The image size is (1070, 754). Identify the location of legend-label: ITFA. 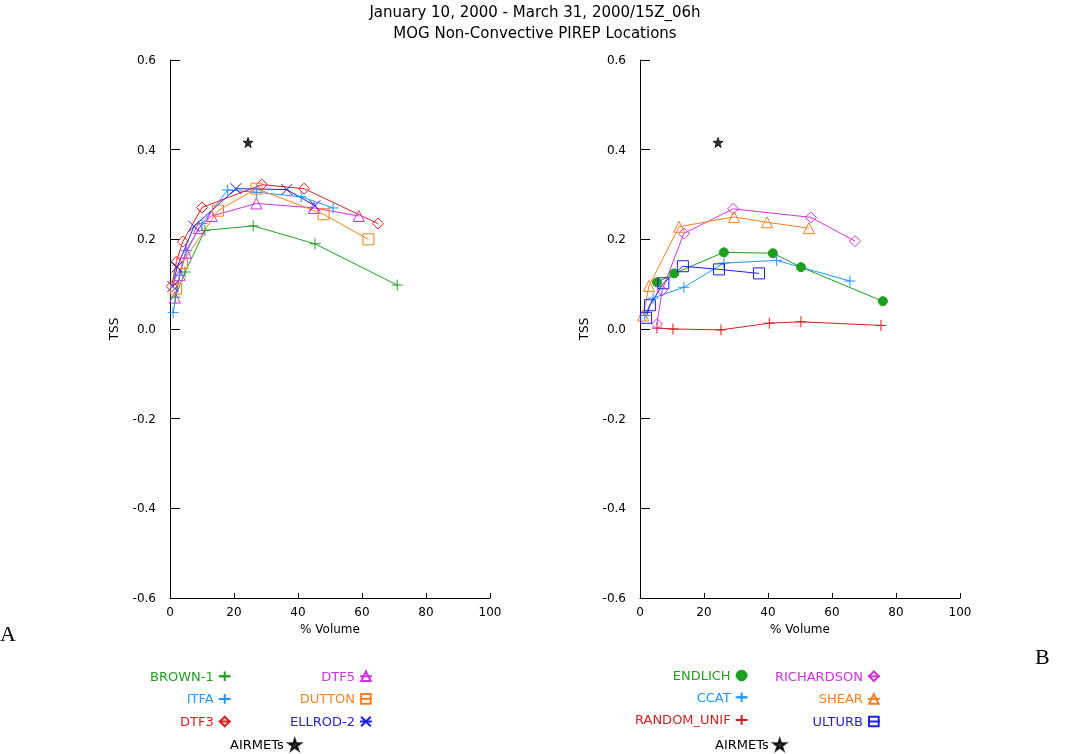
(200, 699).